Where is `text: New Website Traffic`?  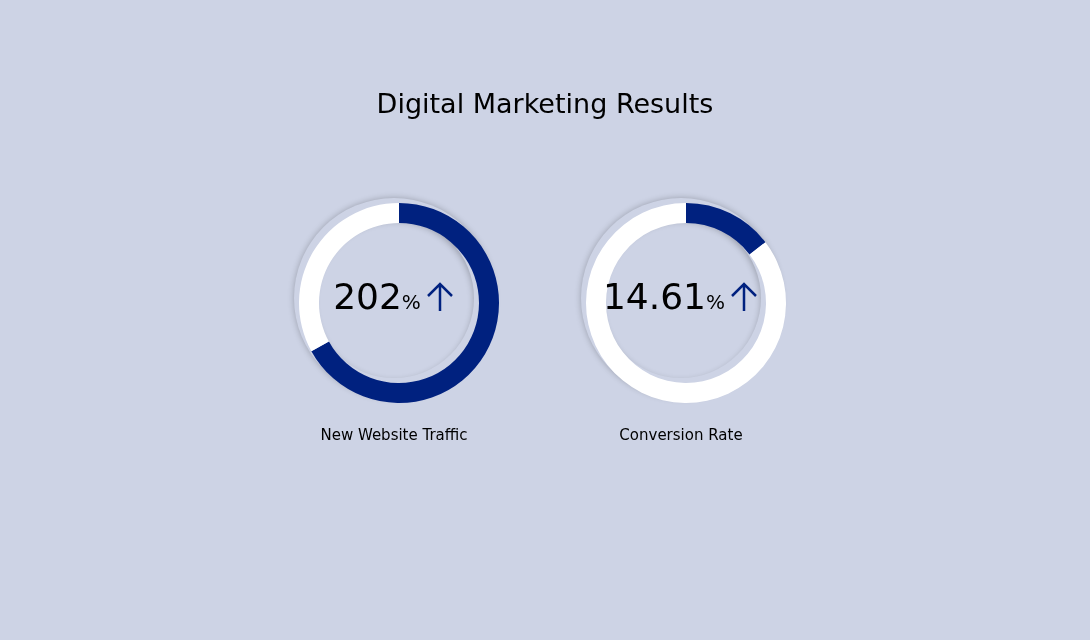 text: New Website Traffic is located at coordinates (394, 435).